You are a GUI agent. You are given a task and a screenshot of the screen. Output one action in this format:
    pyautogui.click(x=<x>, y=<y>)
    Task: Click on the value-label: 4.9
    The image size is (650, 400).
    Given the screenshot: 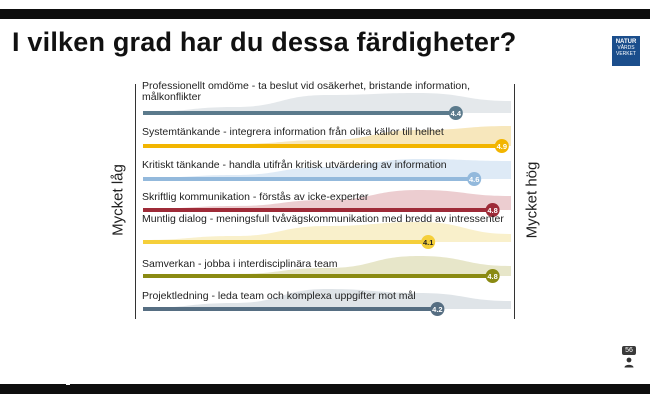 What is the action you would take?
    pyautogui.click(x=502, y=146)
    